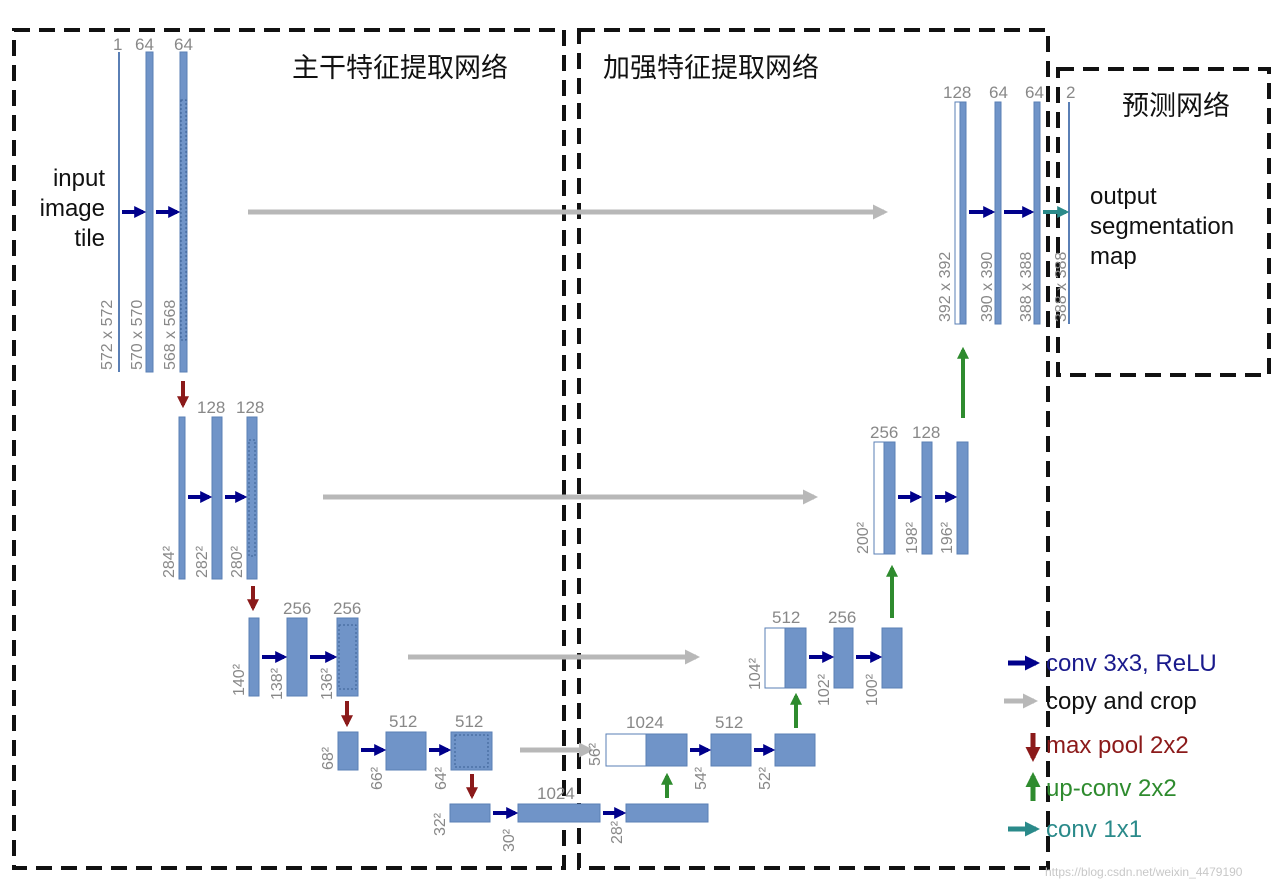  Describe the element at coordinates (755, 673) in the screenshot. I see `size-u3-in: 104²` at that location.